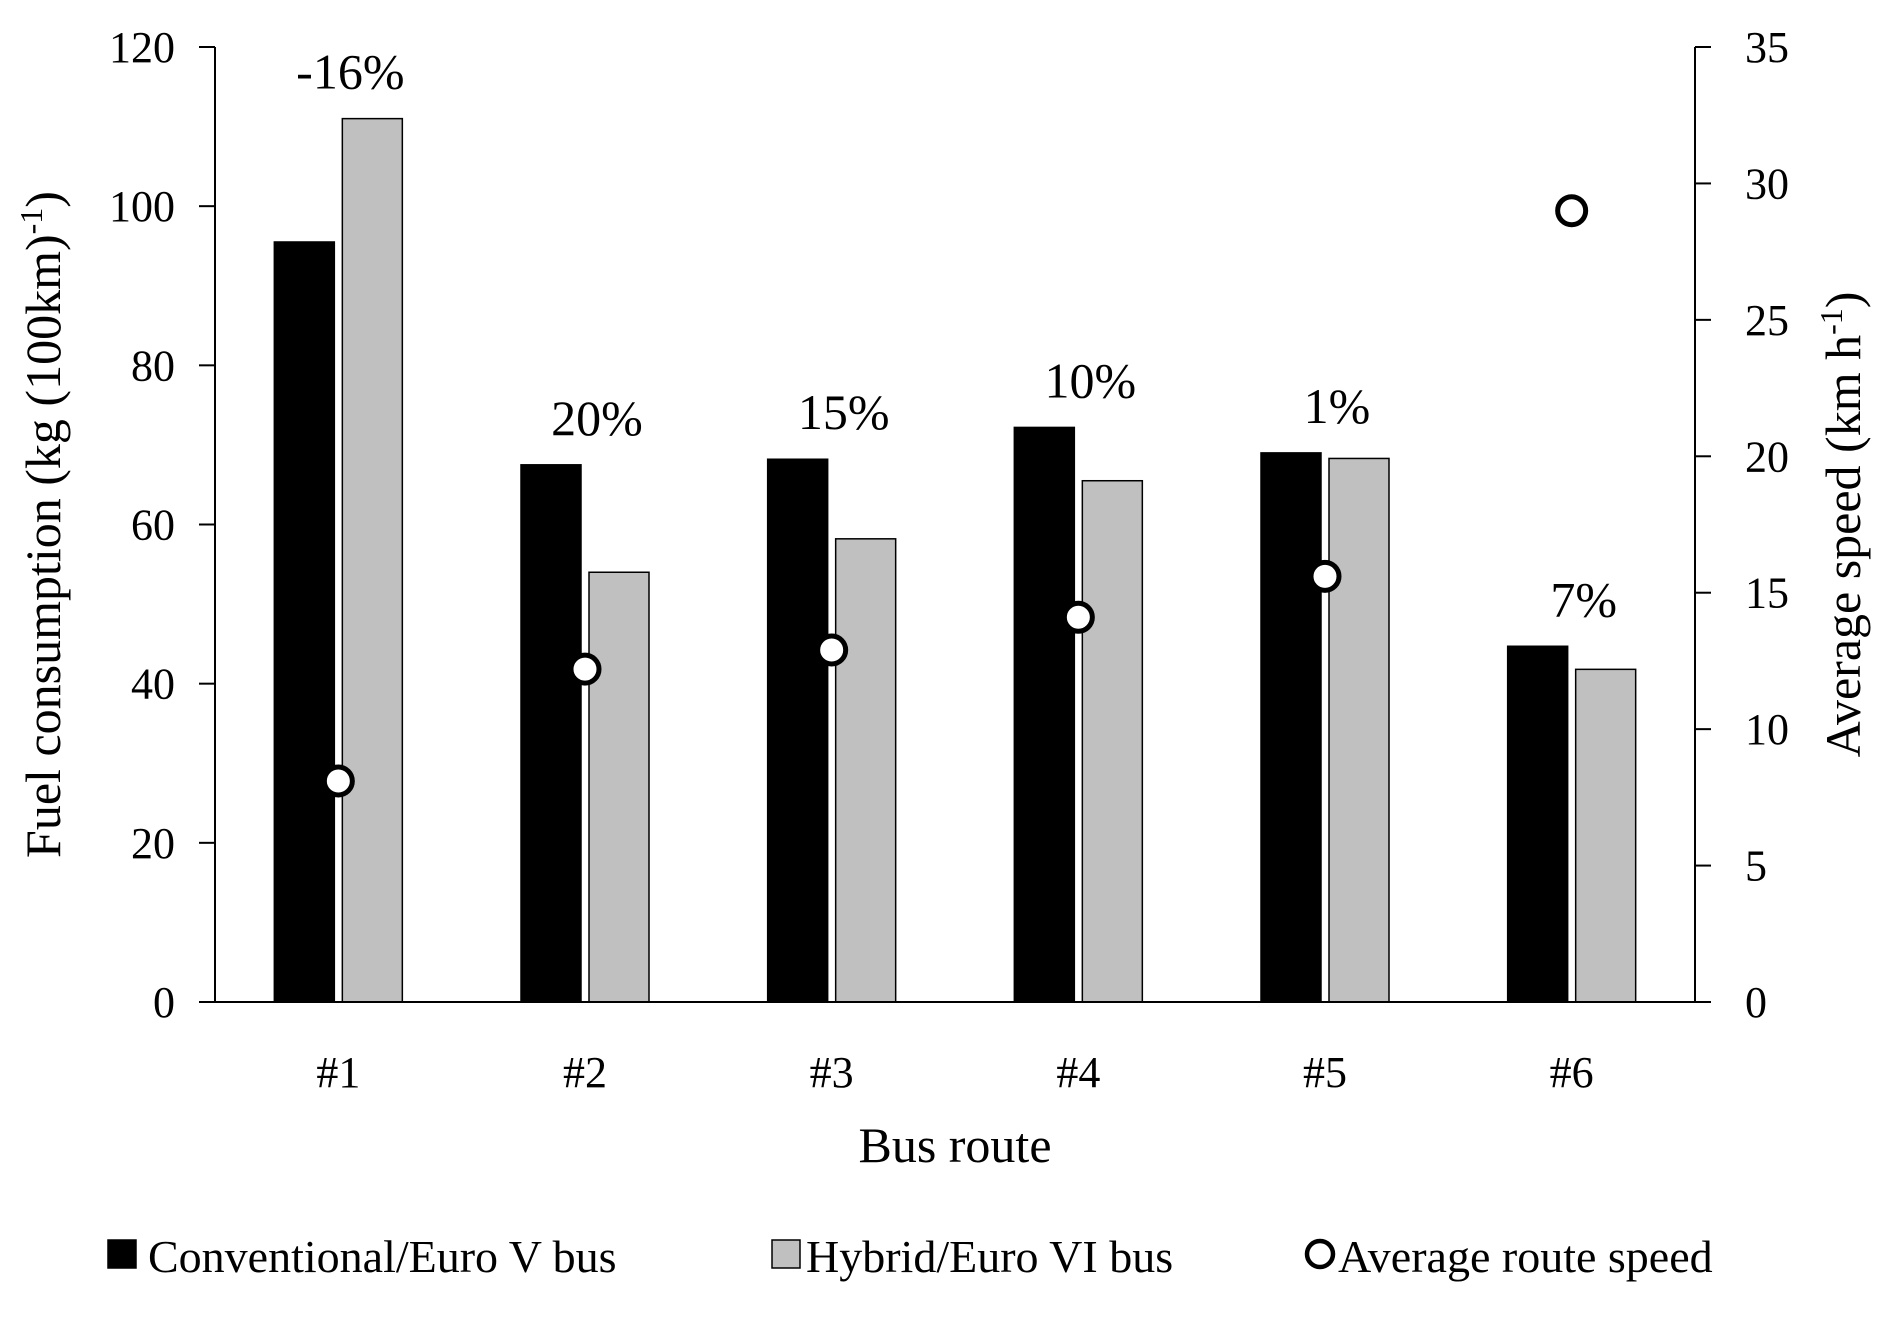 This screenshot has width=1896, height=1337. What do you see at coordinates (382, 1256) in the screenshot?
I see `legend-label-conventional: Conventional/Euro V bus` at bounding box center [382, 1256].